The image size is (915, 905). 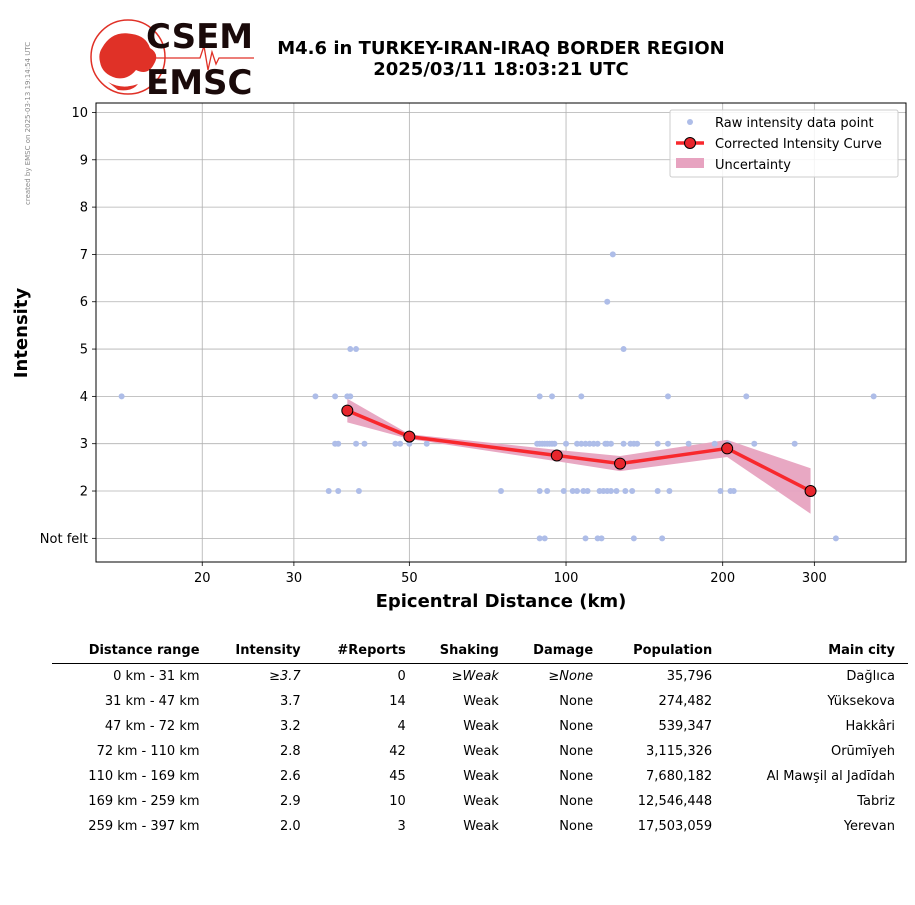 What do you see at coordinates (475, 676) in the screenshot?
I see `cell-shaking: ≥Weak` at bounding box center [475, 676].